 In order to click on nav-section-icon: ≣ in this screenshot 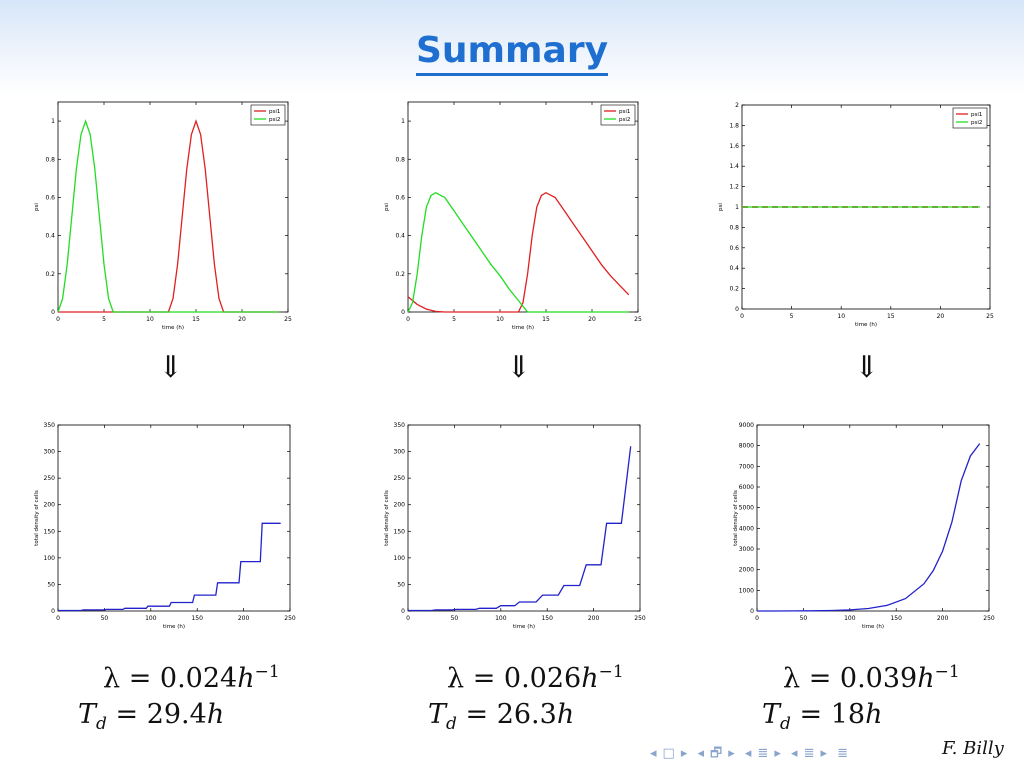, I will do `click(809, 753)`.